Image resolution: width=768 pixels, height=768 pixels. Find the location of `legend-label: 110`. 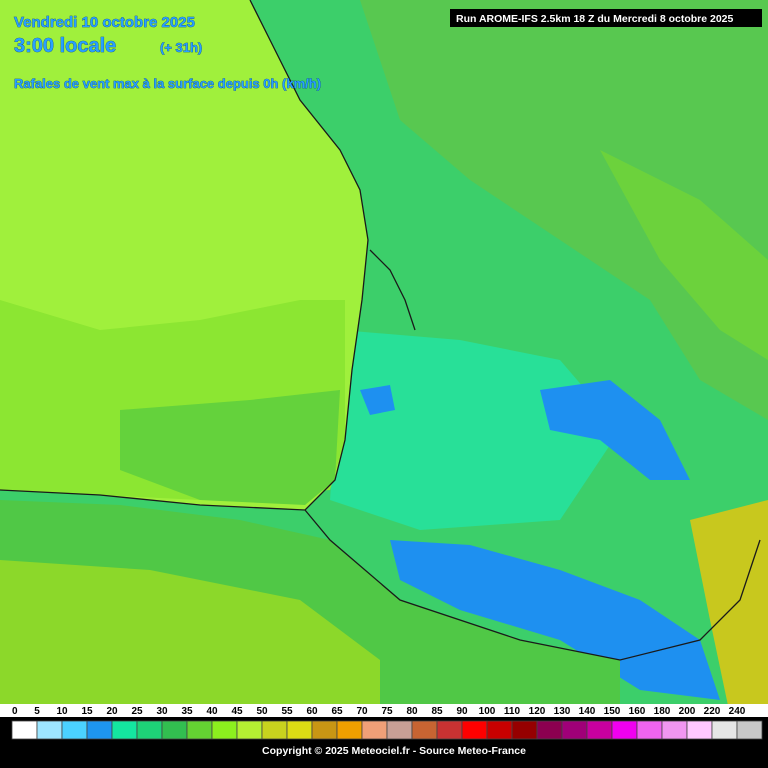

legend-label: 110 is located at coordinates (512, 711).